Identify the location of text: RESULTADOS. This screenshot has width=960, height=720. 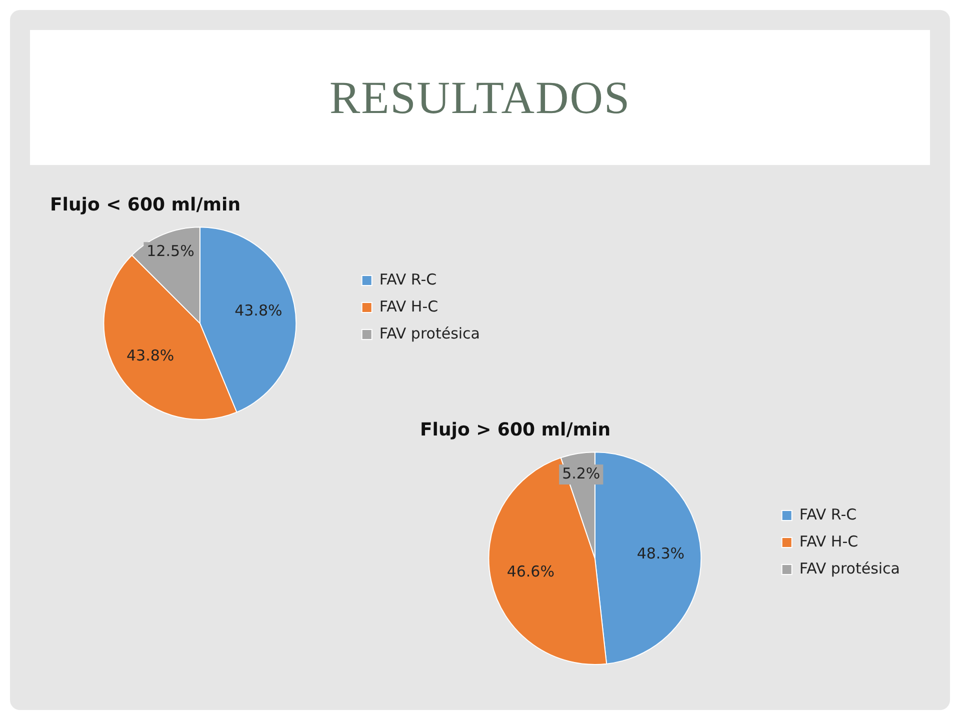
(480, 97).